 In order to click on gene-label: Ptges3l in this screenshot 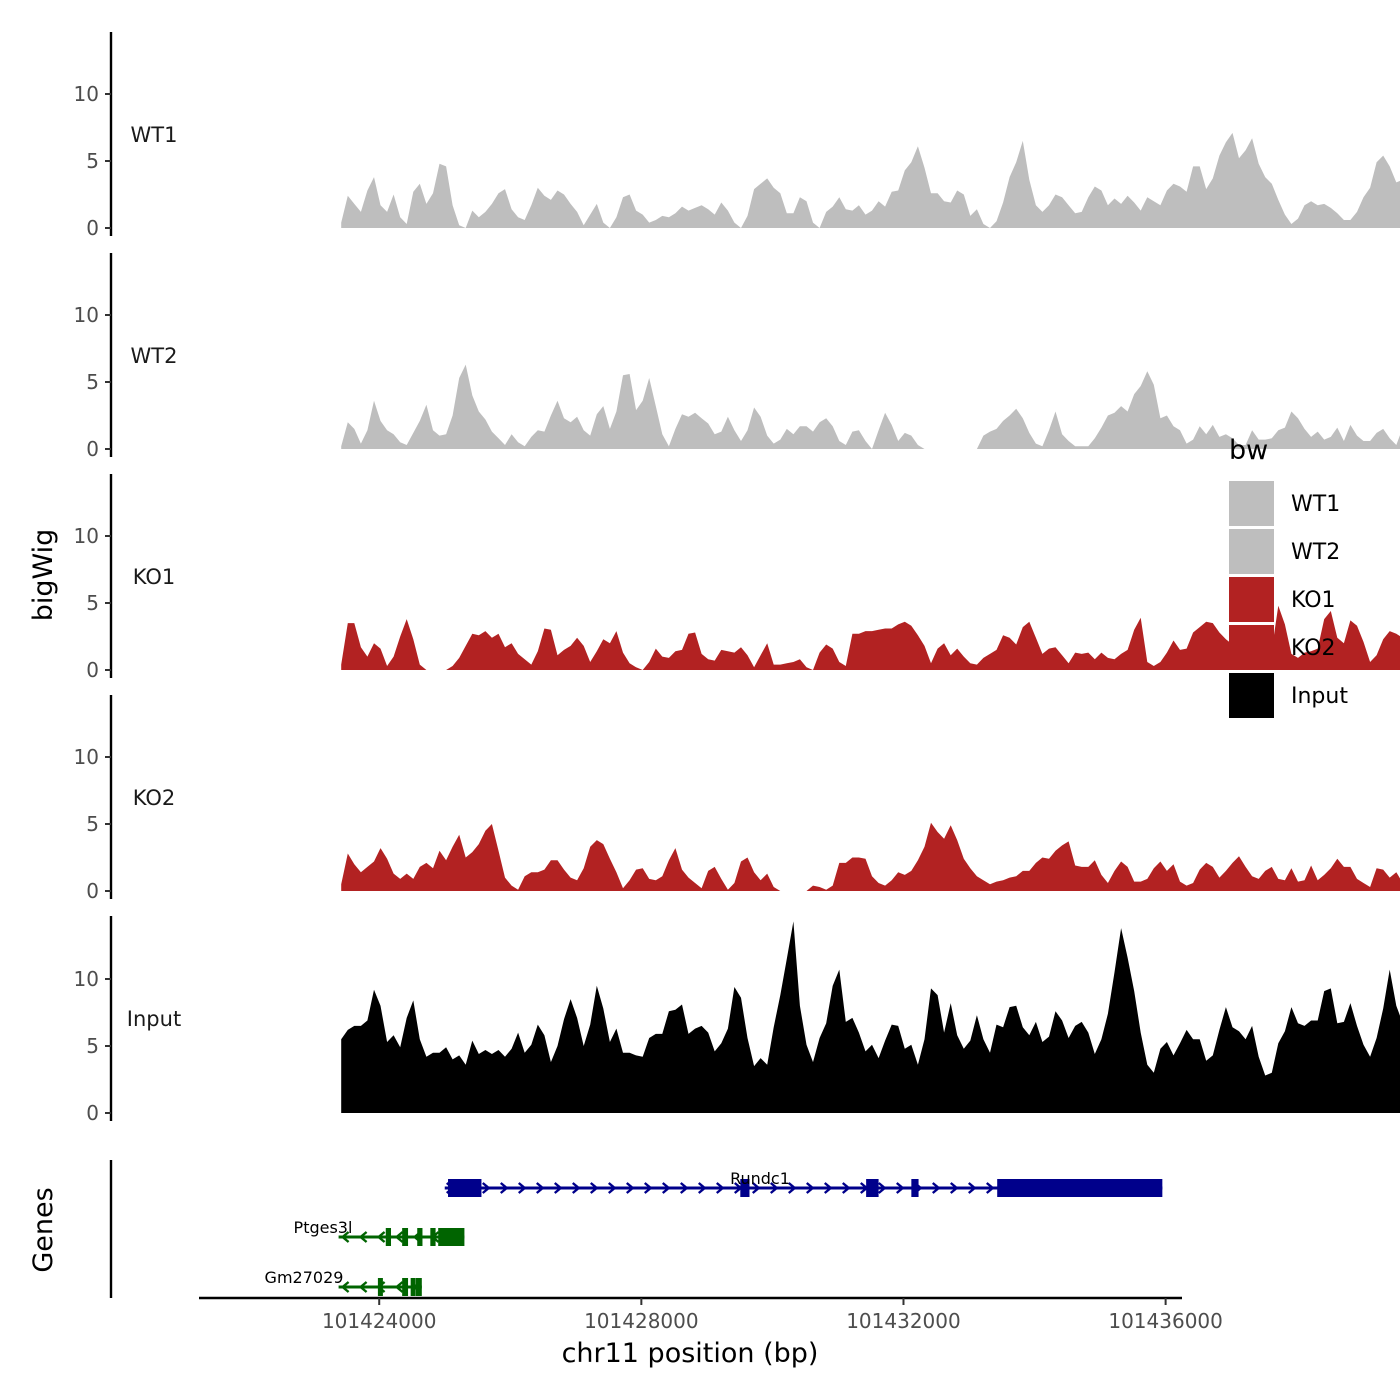, I will do `click(323, 1227)`.